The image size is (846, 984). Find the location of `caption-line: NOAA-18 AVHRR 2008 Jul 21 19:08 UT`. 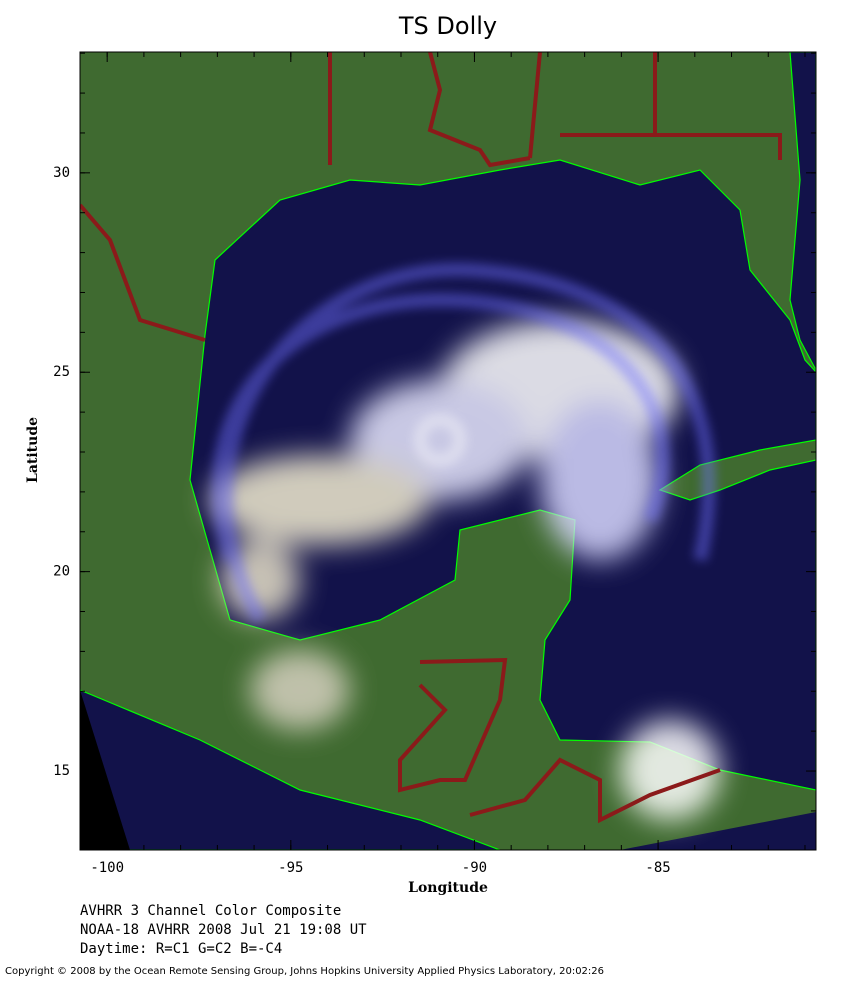

caption-line: NOAA-18 AVHRR 2008 Jul 21 19:08 UT is located at coordinates (223, 930).